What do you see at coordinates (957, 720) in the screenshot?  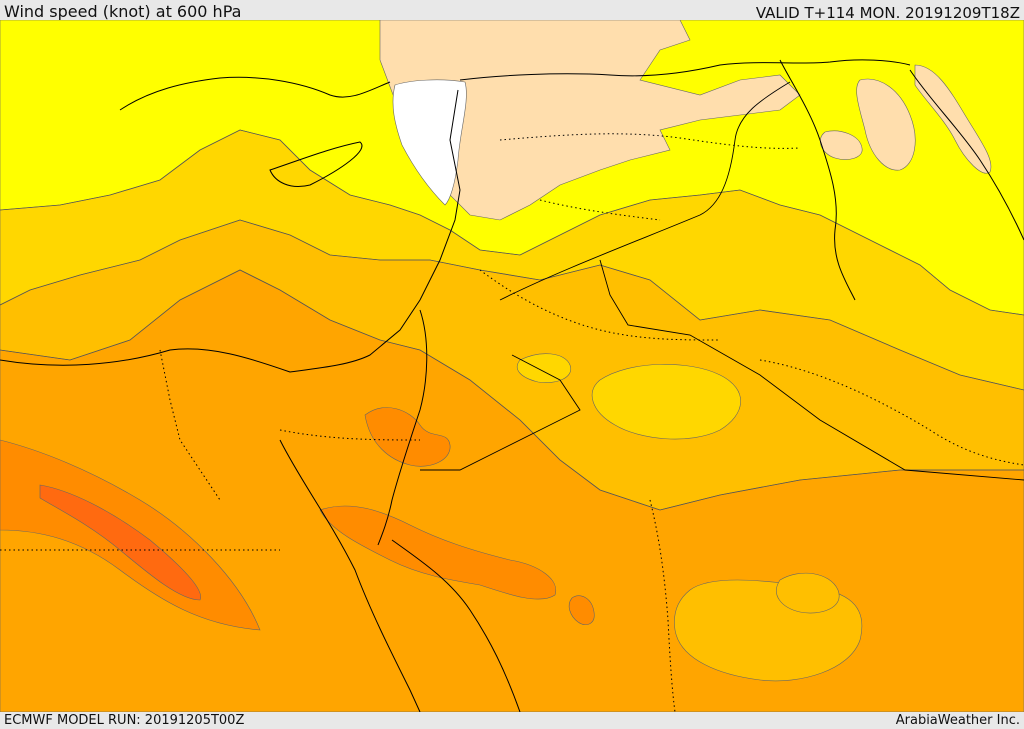 I see `credit: ArabiaWeather Inc.` at bounding box center [957, 720].